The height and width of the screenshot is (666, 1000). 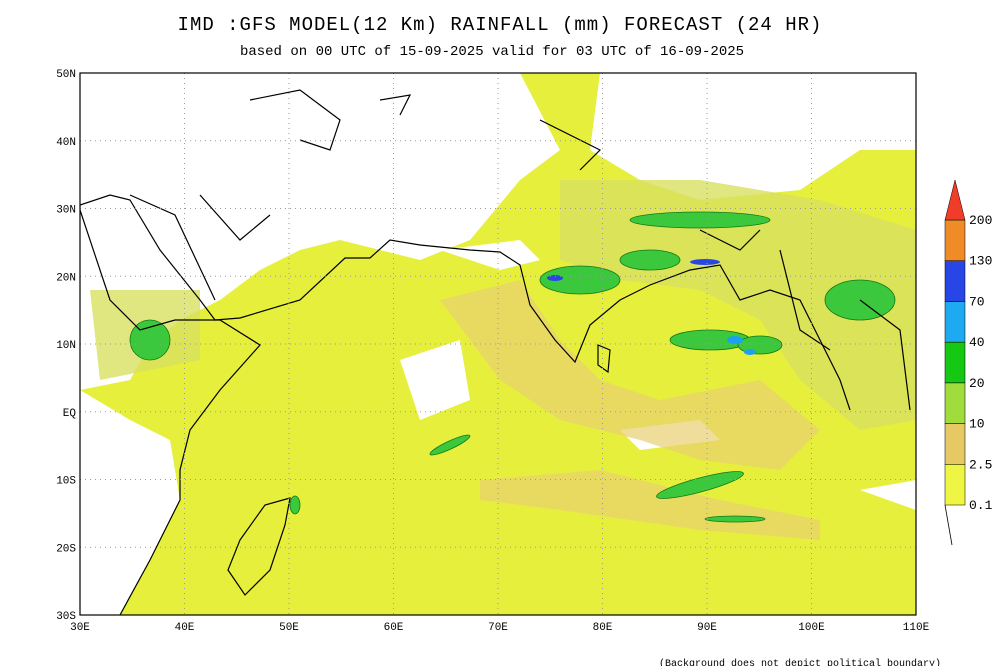 What do you see at coordinates (977, 342) in the screenshot?
I see `colorbar-label: 40` at bounding box center [977, 342].